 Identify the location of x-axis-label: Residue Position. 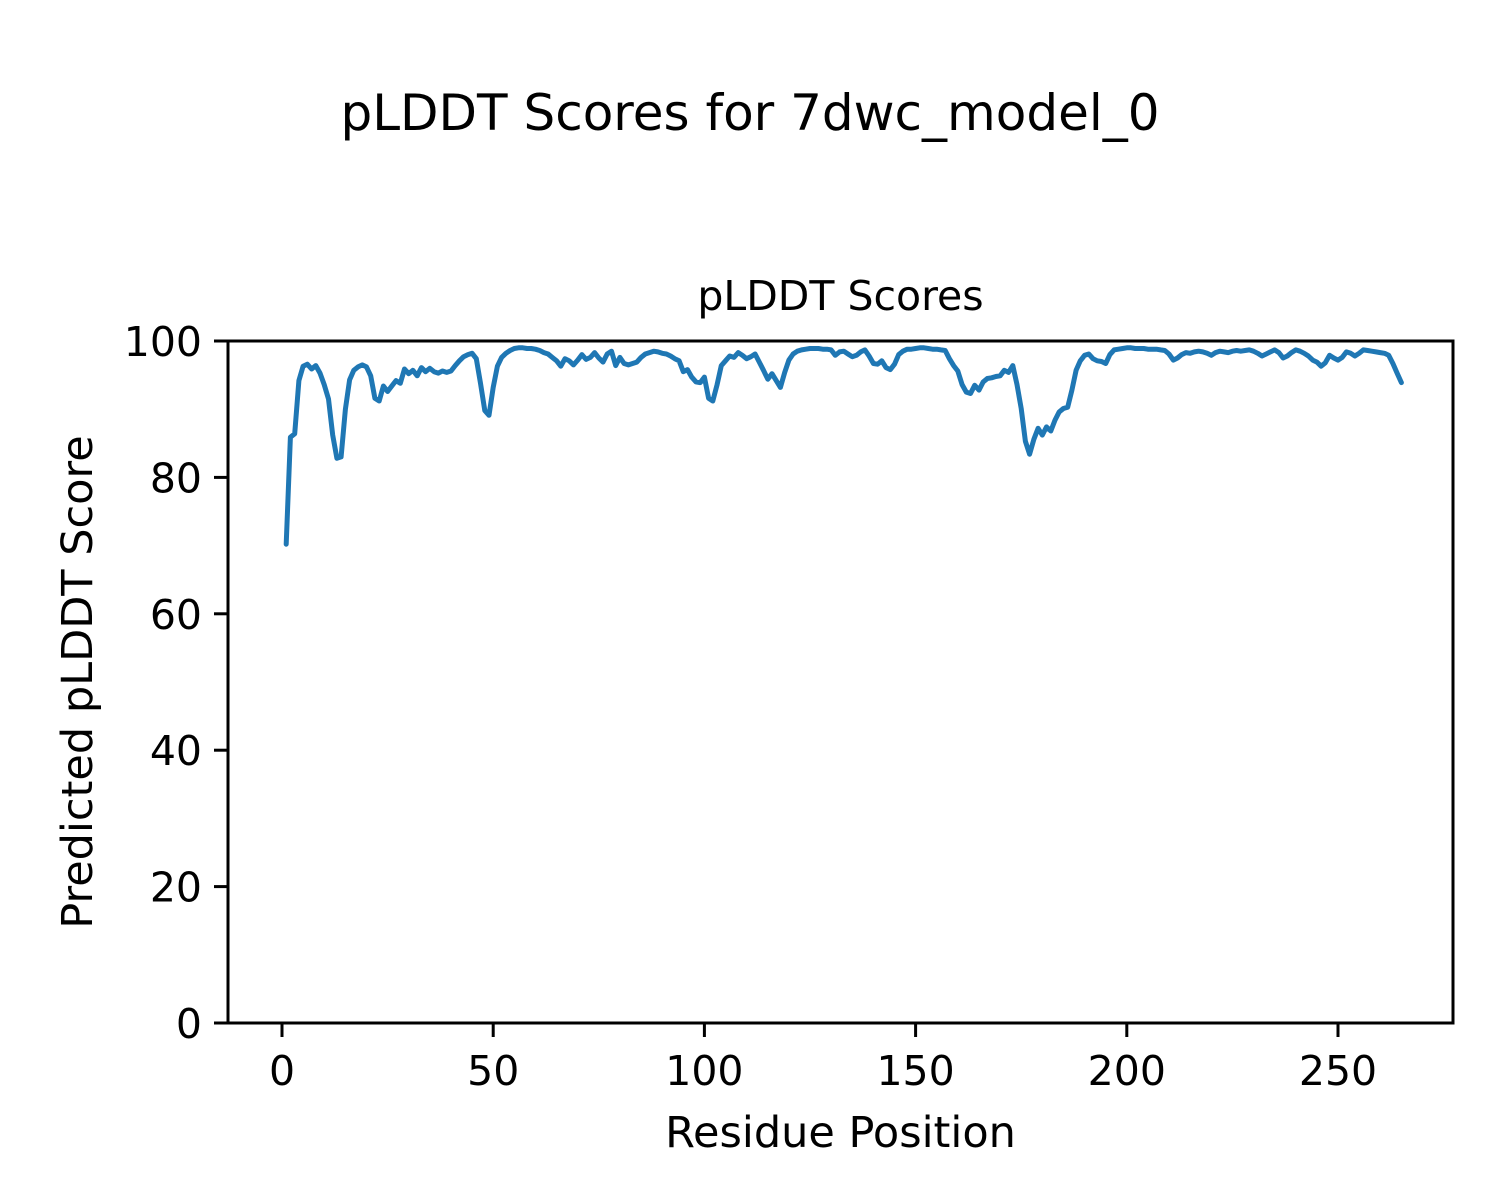
(840, 1133).